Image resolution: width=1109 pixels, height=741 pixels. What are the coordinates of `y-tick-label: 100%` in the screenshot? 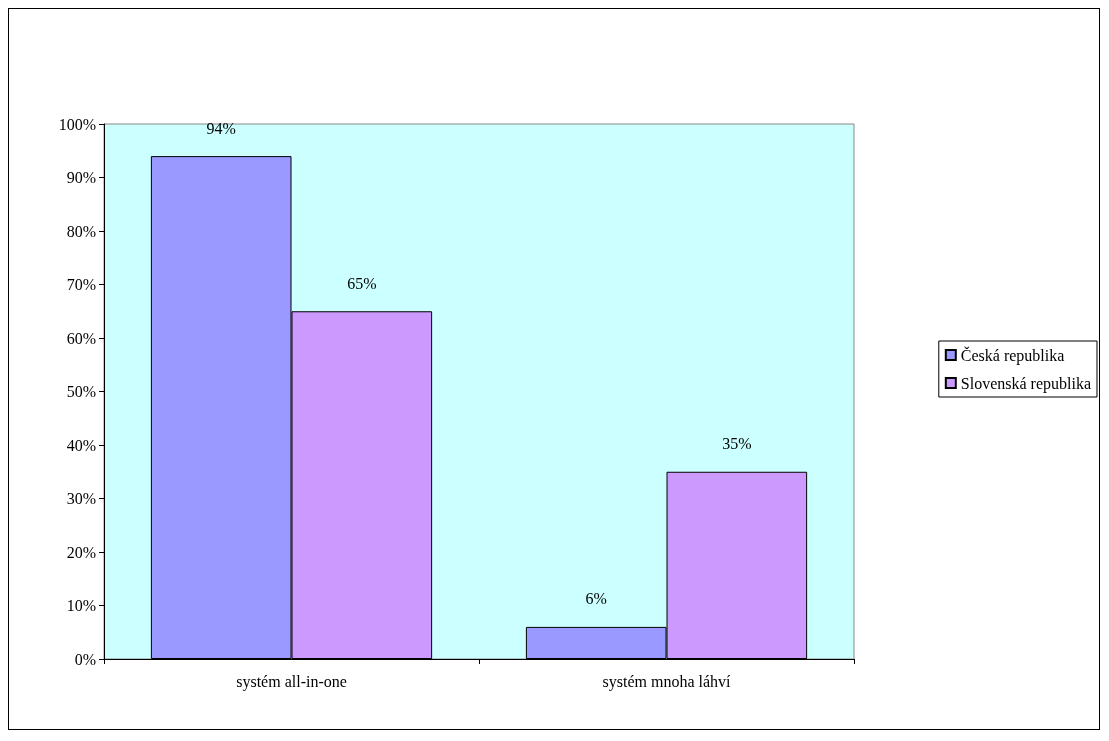 It's located at (77, 124).